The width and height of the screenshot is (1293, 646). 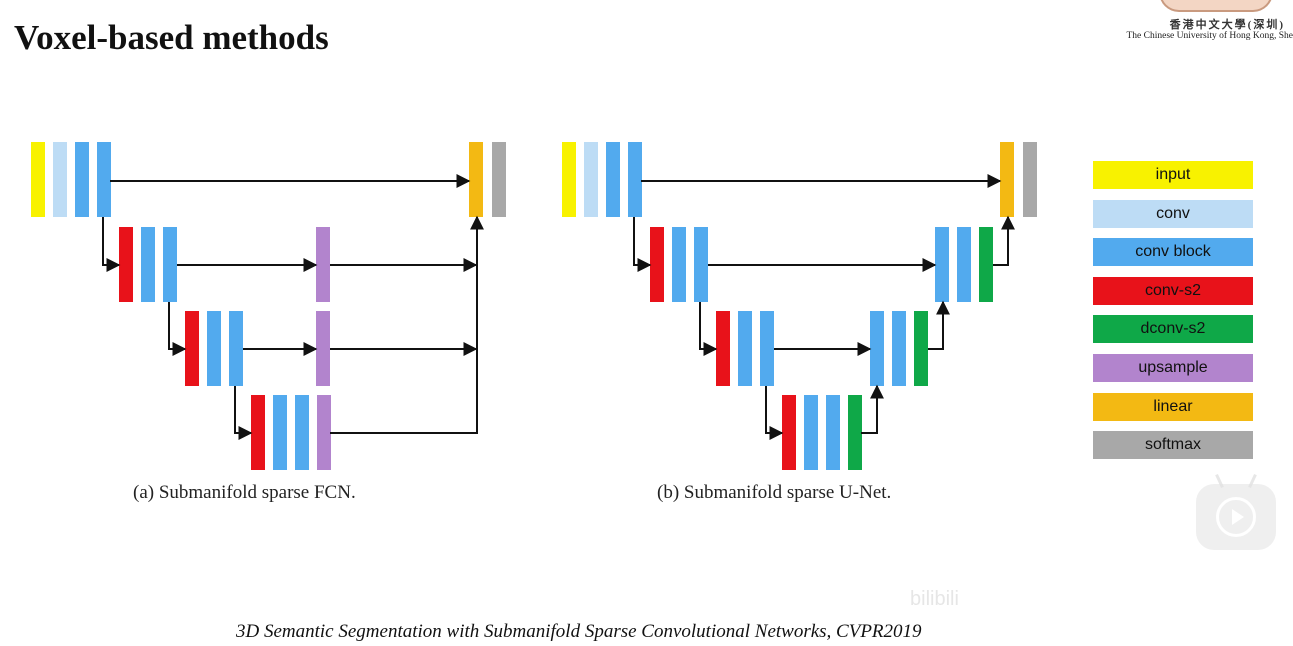 I want to click on fcn-block-linear, so click(x=476, y=179).